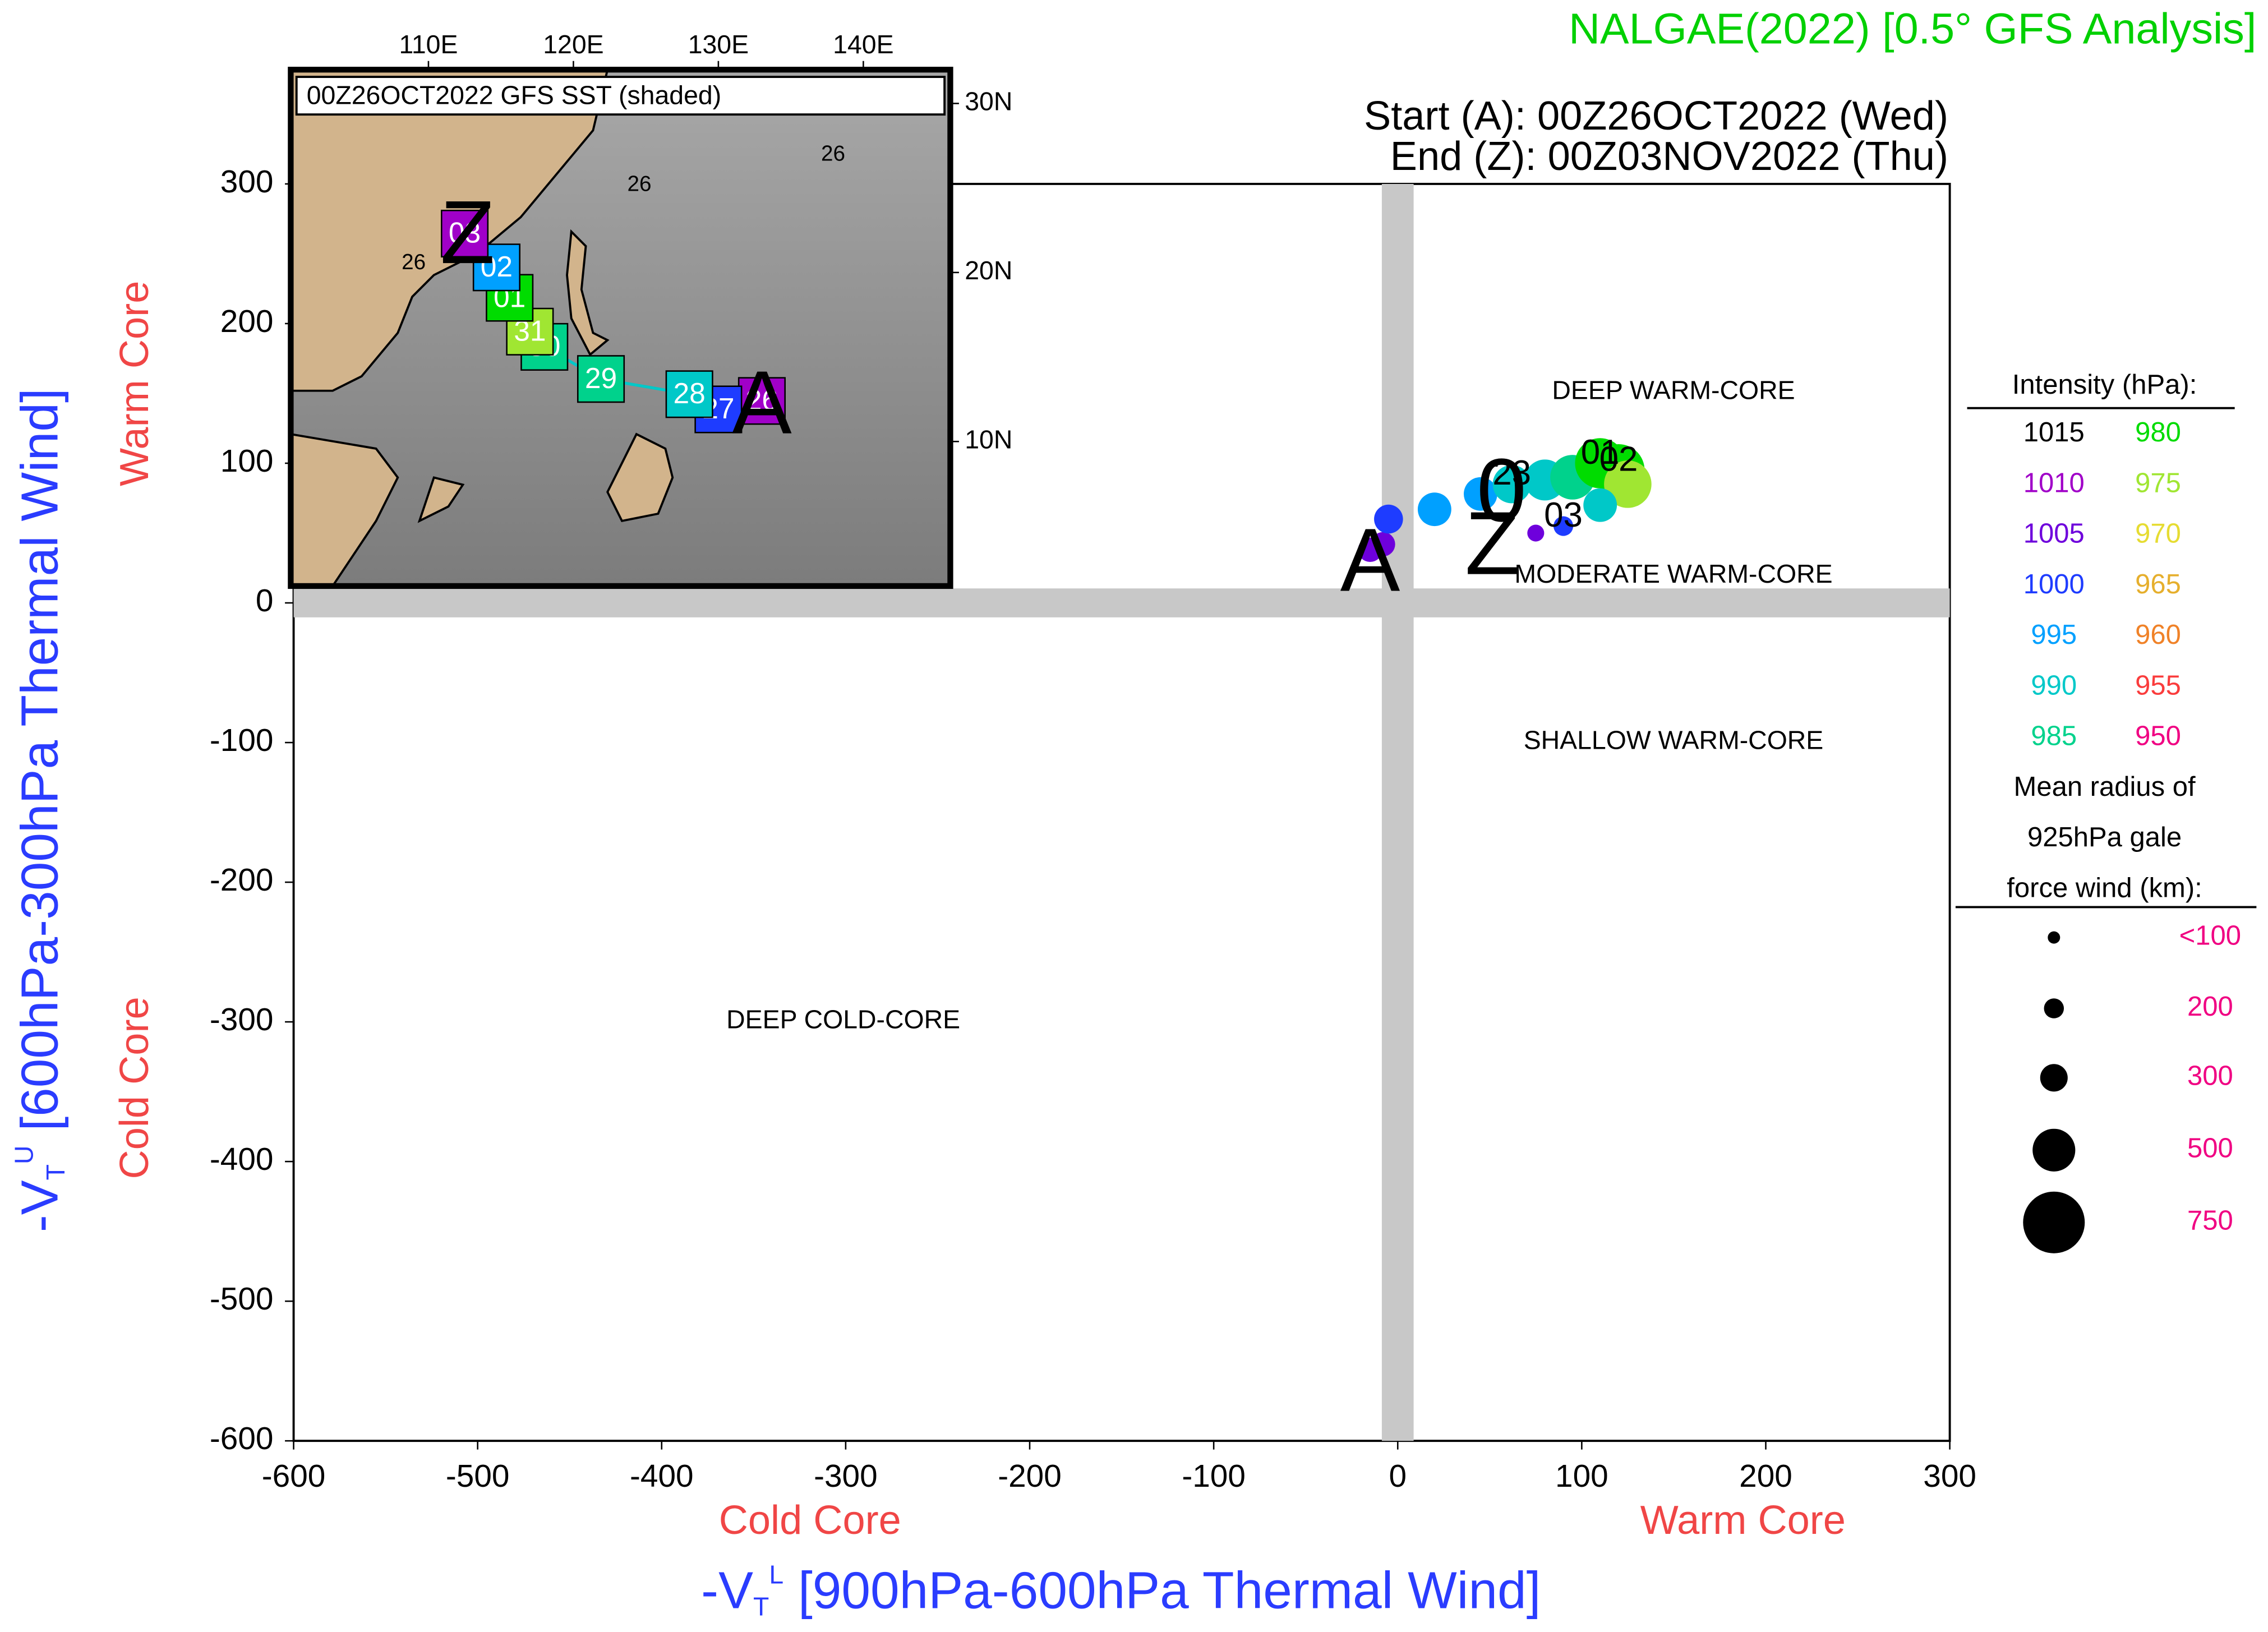 Image resolution: width=2268 pixels, height=1632 pixels. I want to click on legend-level: 970, so click(2158, 534).